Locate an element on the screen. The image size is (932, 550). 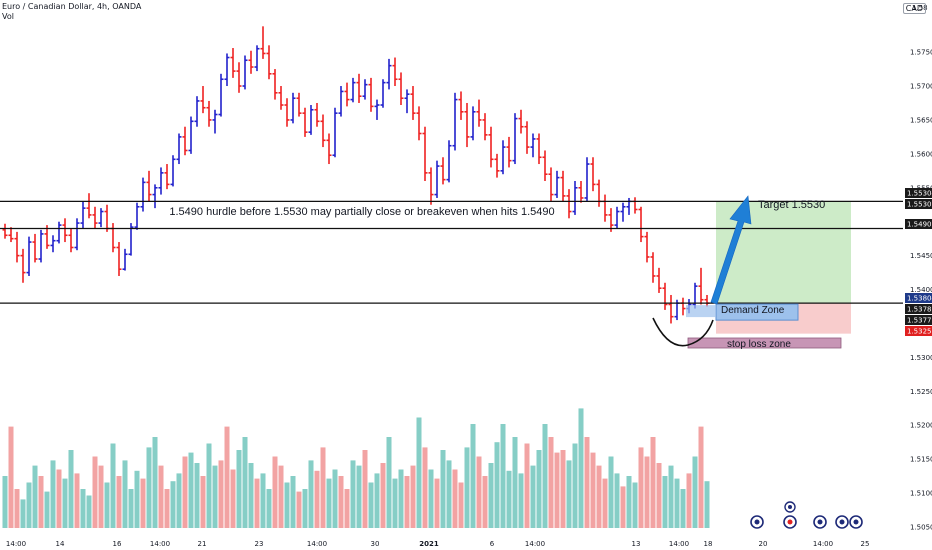
price-tag: 1.53804 is located at coordinates (918, 298).